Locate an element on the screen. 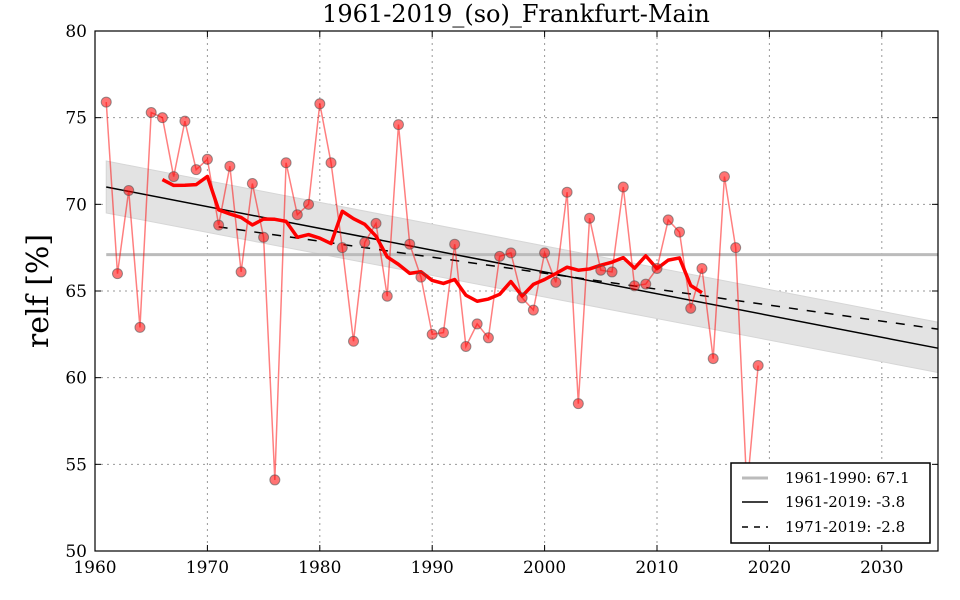  legend-trend2-label: 1971-2019: -2.8 is located at coordinates (845, 527).